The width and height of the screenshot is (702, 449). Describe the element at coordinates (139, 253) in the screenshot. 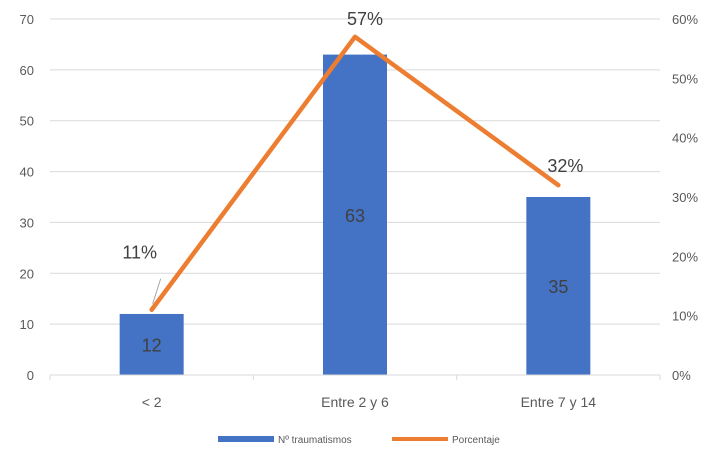

I see `line-data-label: 11%` at that location.